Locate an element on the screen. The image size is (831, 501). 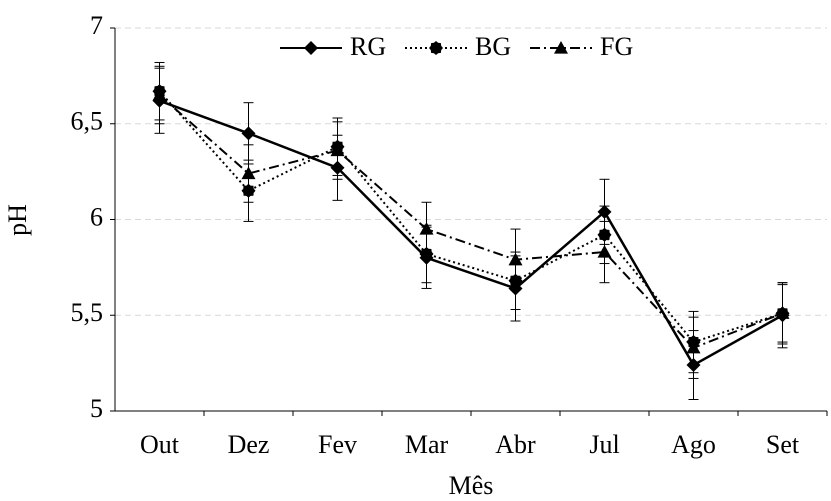
x-tick-label: Jul is located at coordinates (604, 444).